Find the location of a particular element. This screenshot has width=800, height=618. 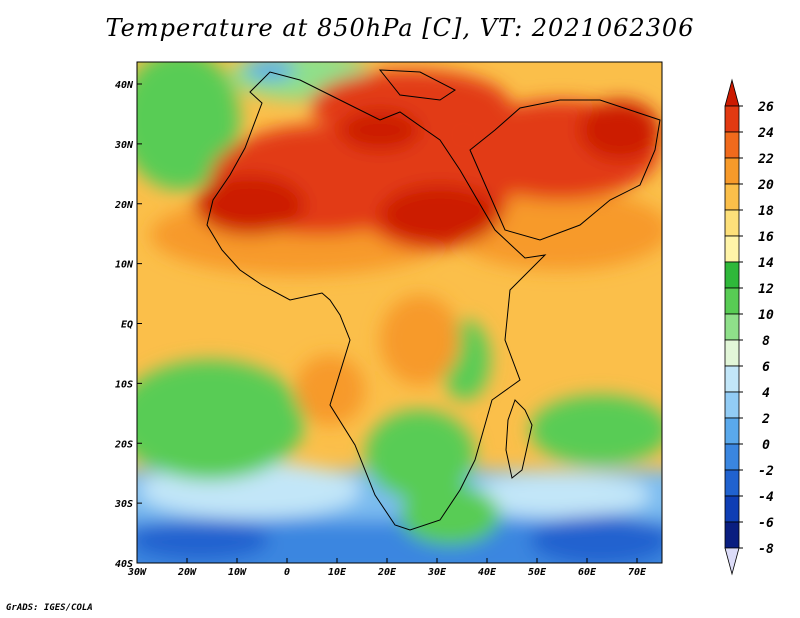

longitude-labels: 30W 20W 10W 0 10E 20E 30E 40E 50E 60E 70E is located at coordinates (387, 568).